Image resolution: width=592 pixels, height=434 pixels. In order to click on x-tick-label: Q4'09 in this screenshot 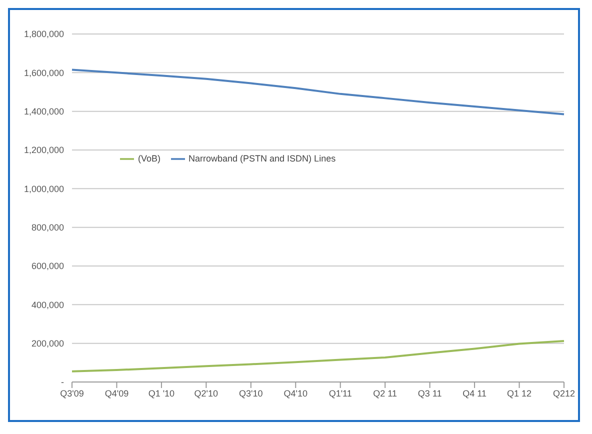, I will do `click(116, 393)`.